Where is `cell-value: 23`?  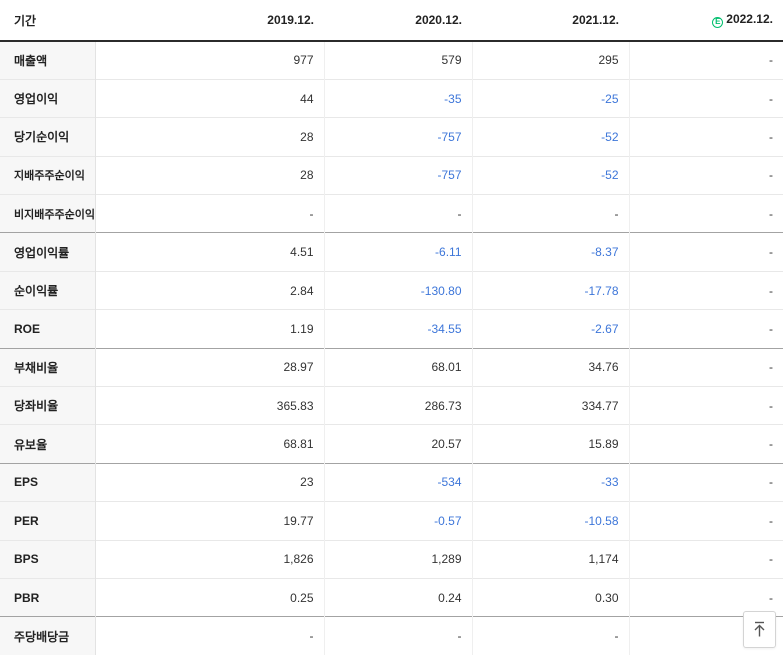
cell-value: 23 is located at coordinates (210, 482).